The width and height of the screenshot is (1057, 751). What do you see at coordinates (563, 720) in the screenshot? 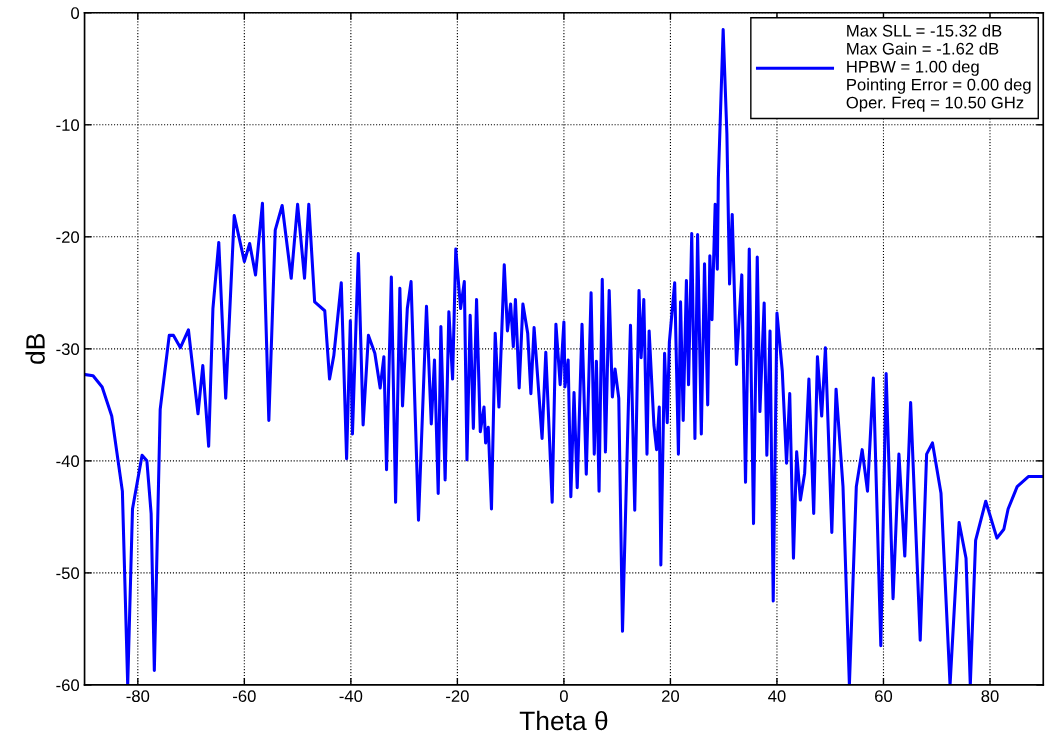
I see `x-axis-title: Theta θ` at bounding box center [563, 720].